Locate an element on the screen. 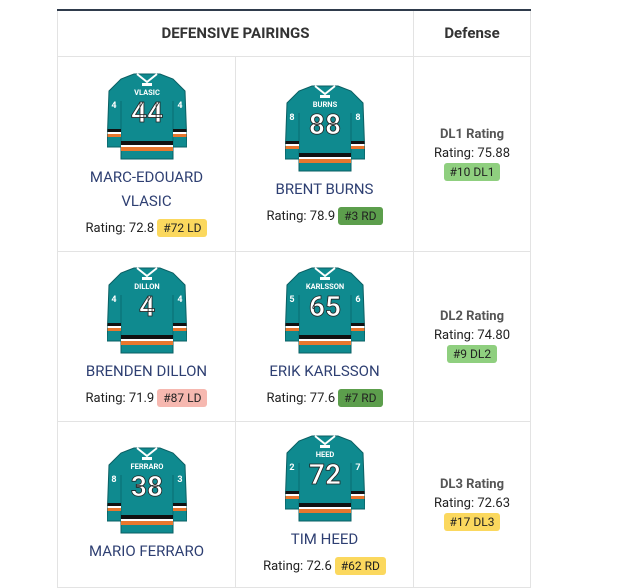 The image size is (617, 588). line-title: DL2 Rating is located at coordinates (471, 316).